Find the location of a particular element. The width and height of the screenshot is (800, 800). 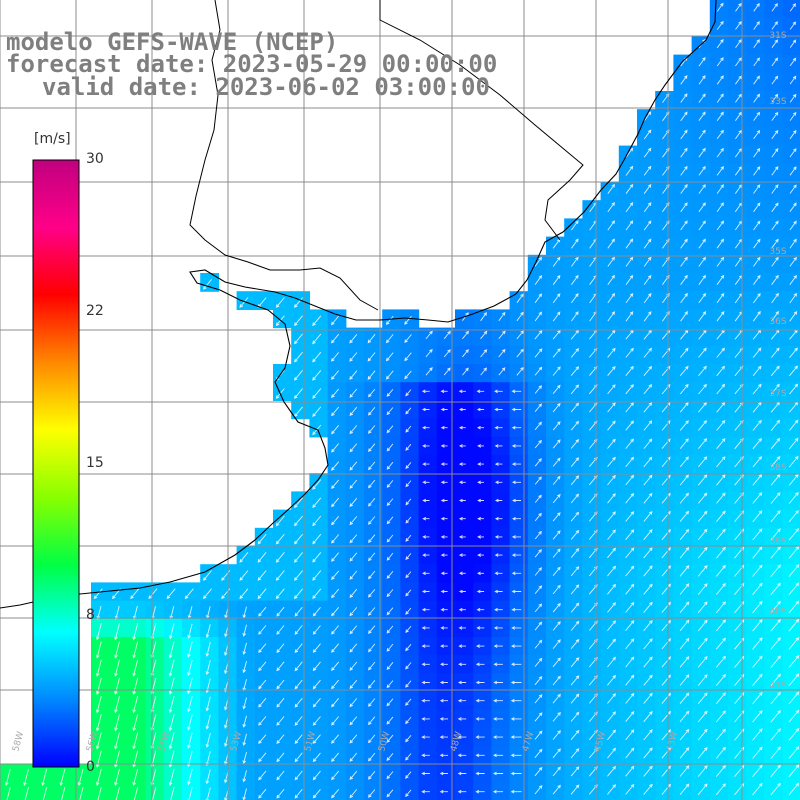

latitude-label: 31S is located at coordinates (777, 36).